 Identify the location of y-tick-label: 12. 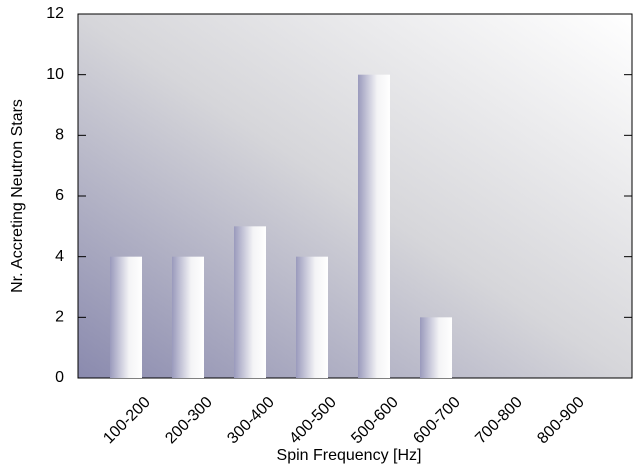
(55, 13).